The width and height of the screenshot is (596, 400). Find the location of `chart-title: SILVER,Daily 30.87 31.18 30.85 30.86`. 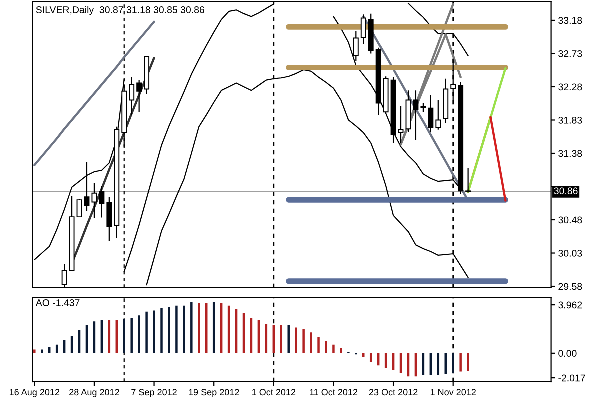

chart-title: SILVER,Daily 30.87 31.18 30.85 30.86 is located at coordinates (120, 11).